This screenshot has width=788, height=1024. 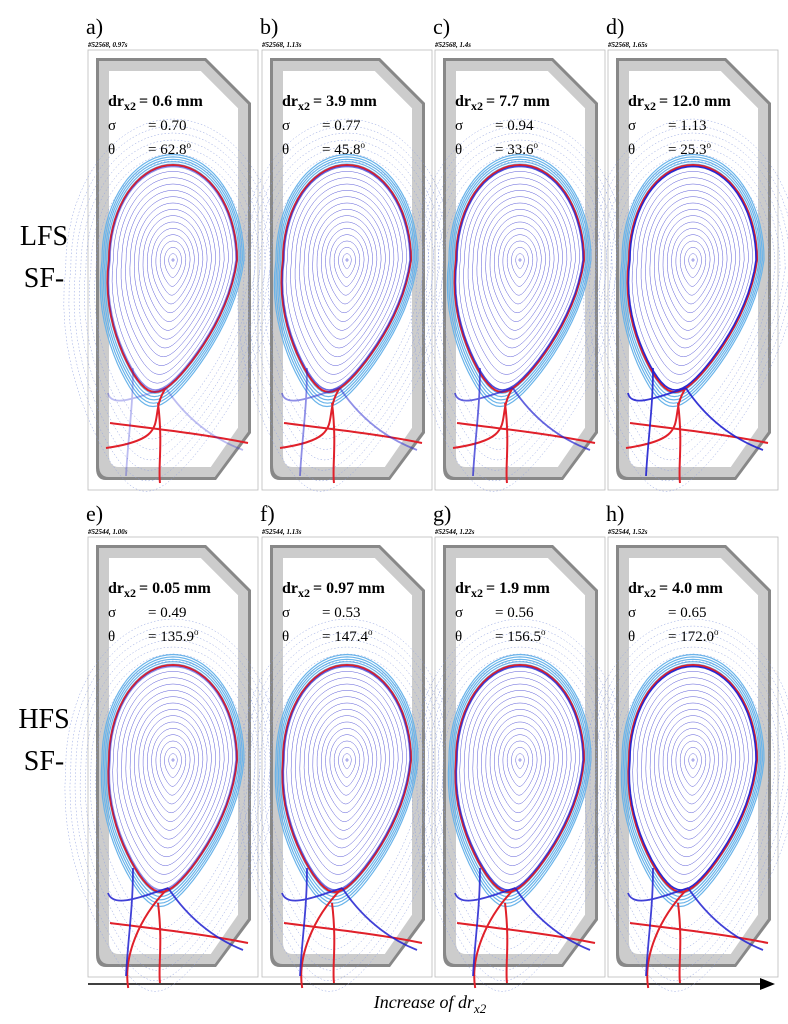 I want to click on theta-line: = 33.6o, so click(x=516, y=149).